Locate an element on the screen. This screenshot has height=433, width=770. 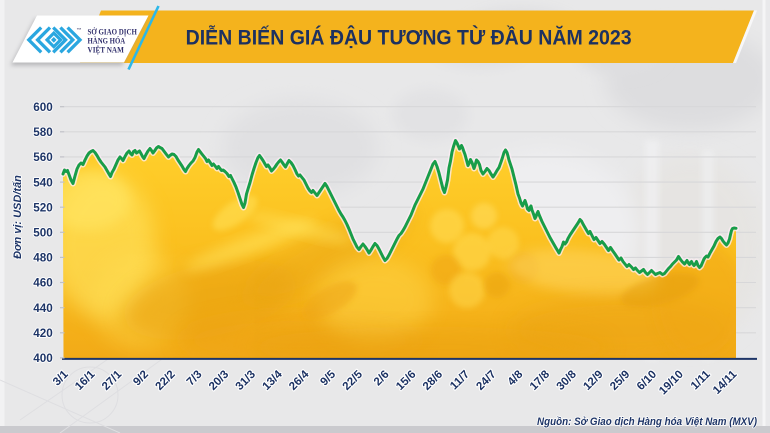
svg-text: 600 is located at coordinates (43, 107).